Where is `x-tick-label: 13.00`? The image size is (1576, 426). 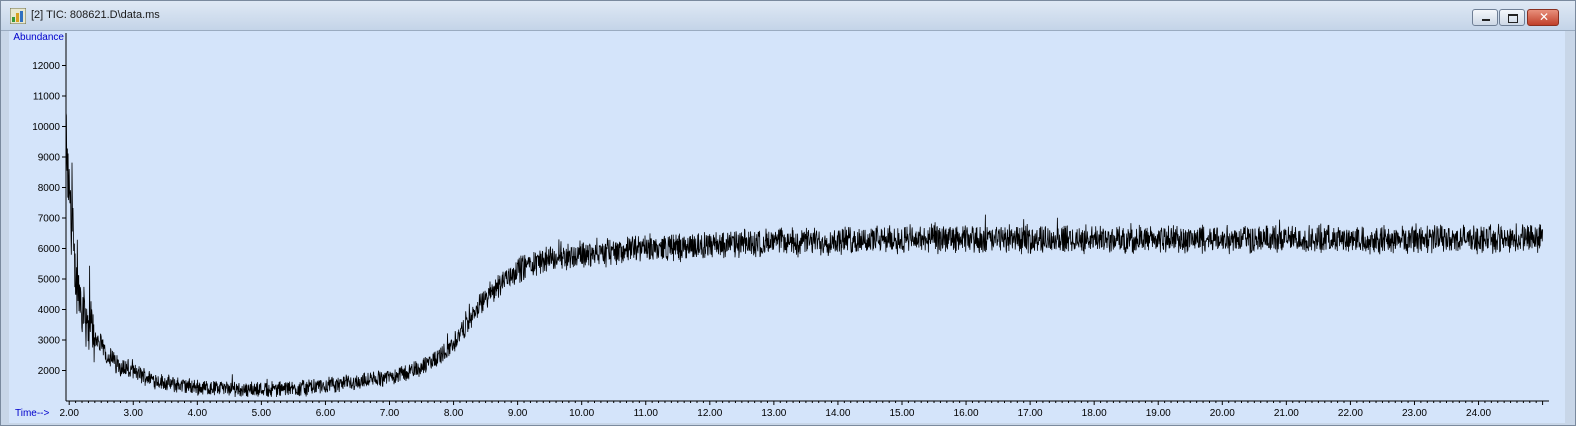 x-tick-label: 13.00 is located at coordinates (773, 413).